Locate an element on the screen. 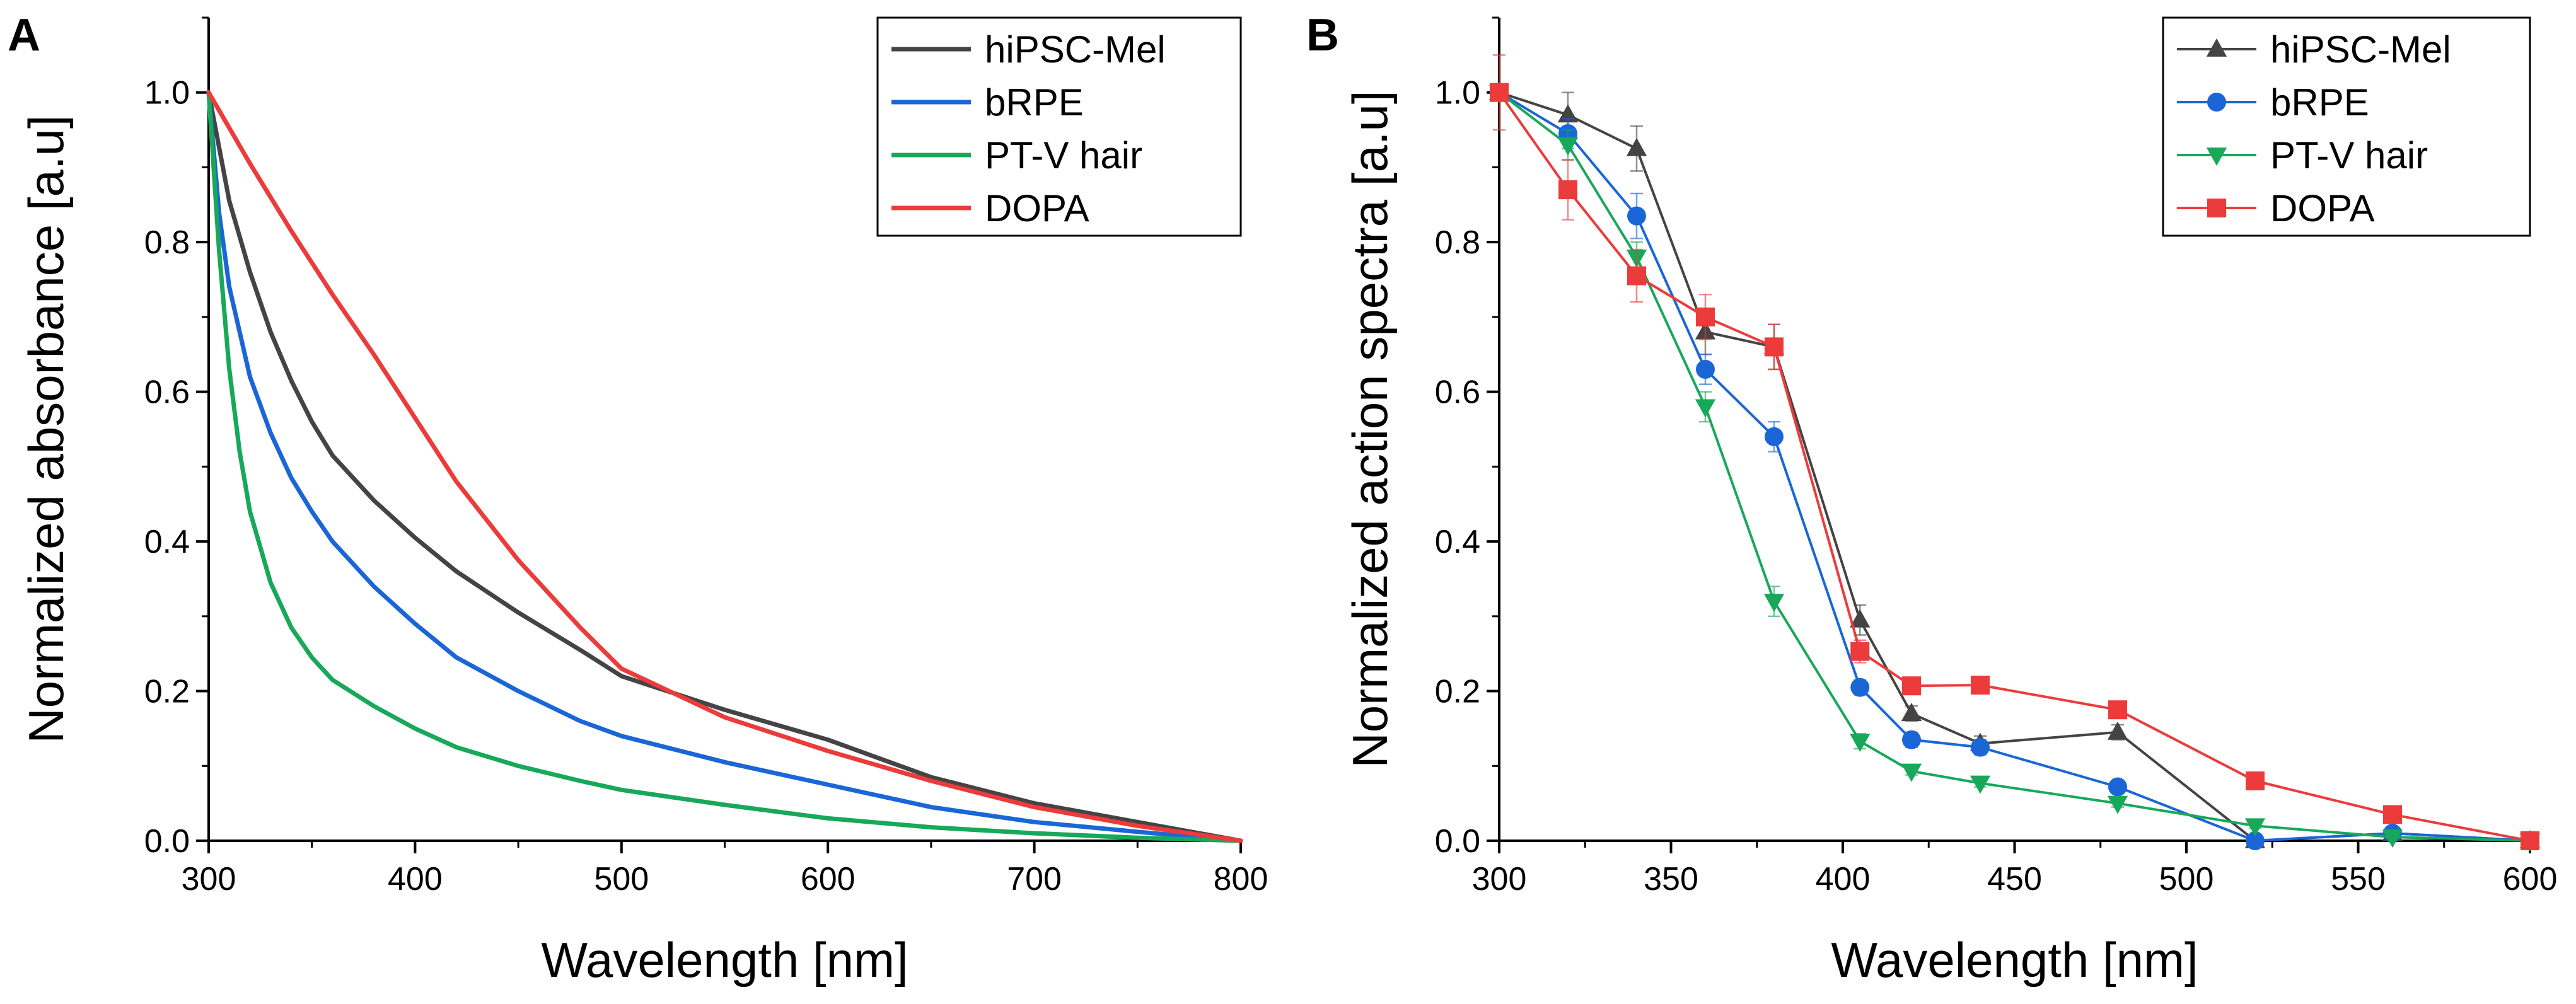 This screenshot has width=2576, height=1004. x-tick-label: 800 is located at coordinates (1241, 879).